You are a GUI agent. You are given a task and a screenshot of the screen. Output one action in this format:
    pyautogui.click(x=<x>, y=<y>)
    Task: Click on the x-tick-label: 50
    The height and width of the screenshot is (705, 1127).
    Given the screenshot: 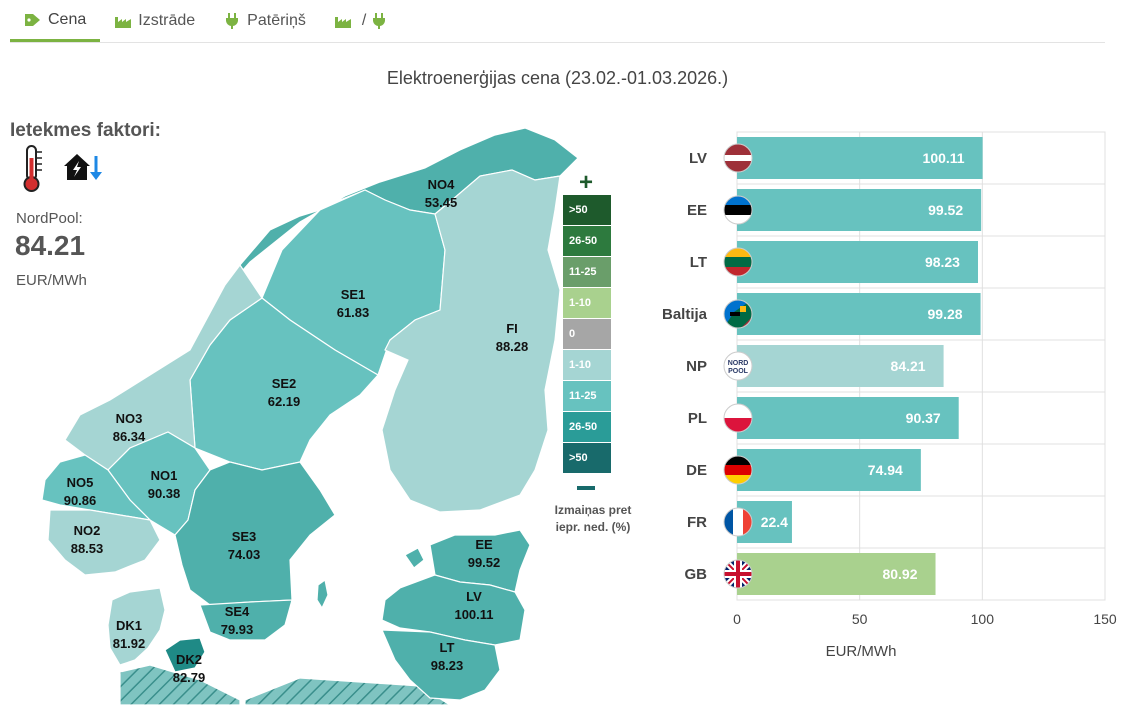 What is the action you would take?
    pyautogui.click(x=860, y=619)
    